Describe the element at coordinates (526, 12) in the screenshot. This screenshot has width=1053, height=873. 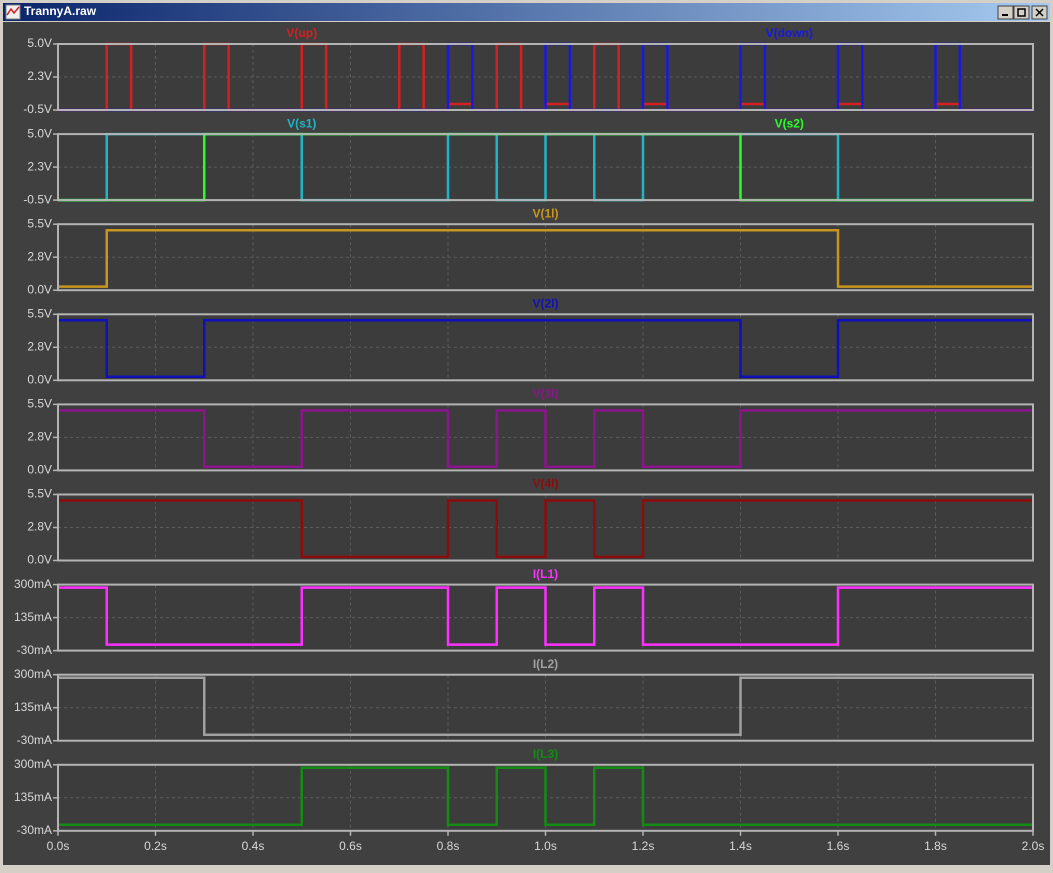
I see `title-bar` at that location.